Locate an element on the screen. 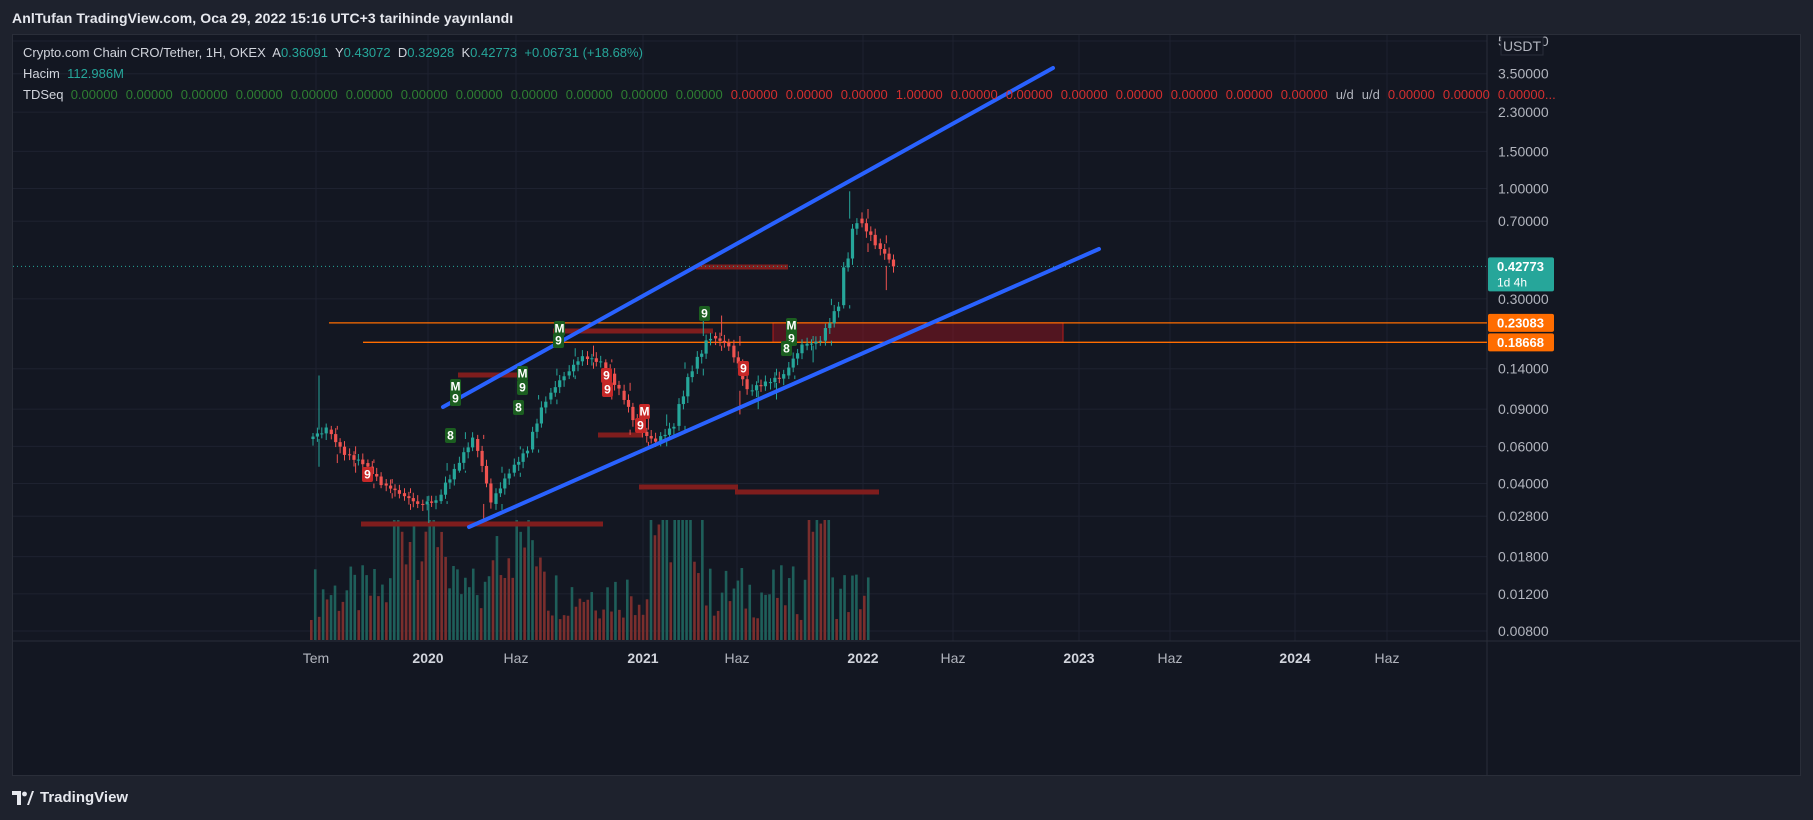  svg-text: 8 is located at coordinates (786, 349).